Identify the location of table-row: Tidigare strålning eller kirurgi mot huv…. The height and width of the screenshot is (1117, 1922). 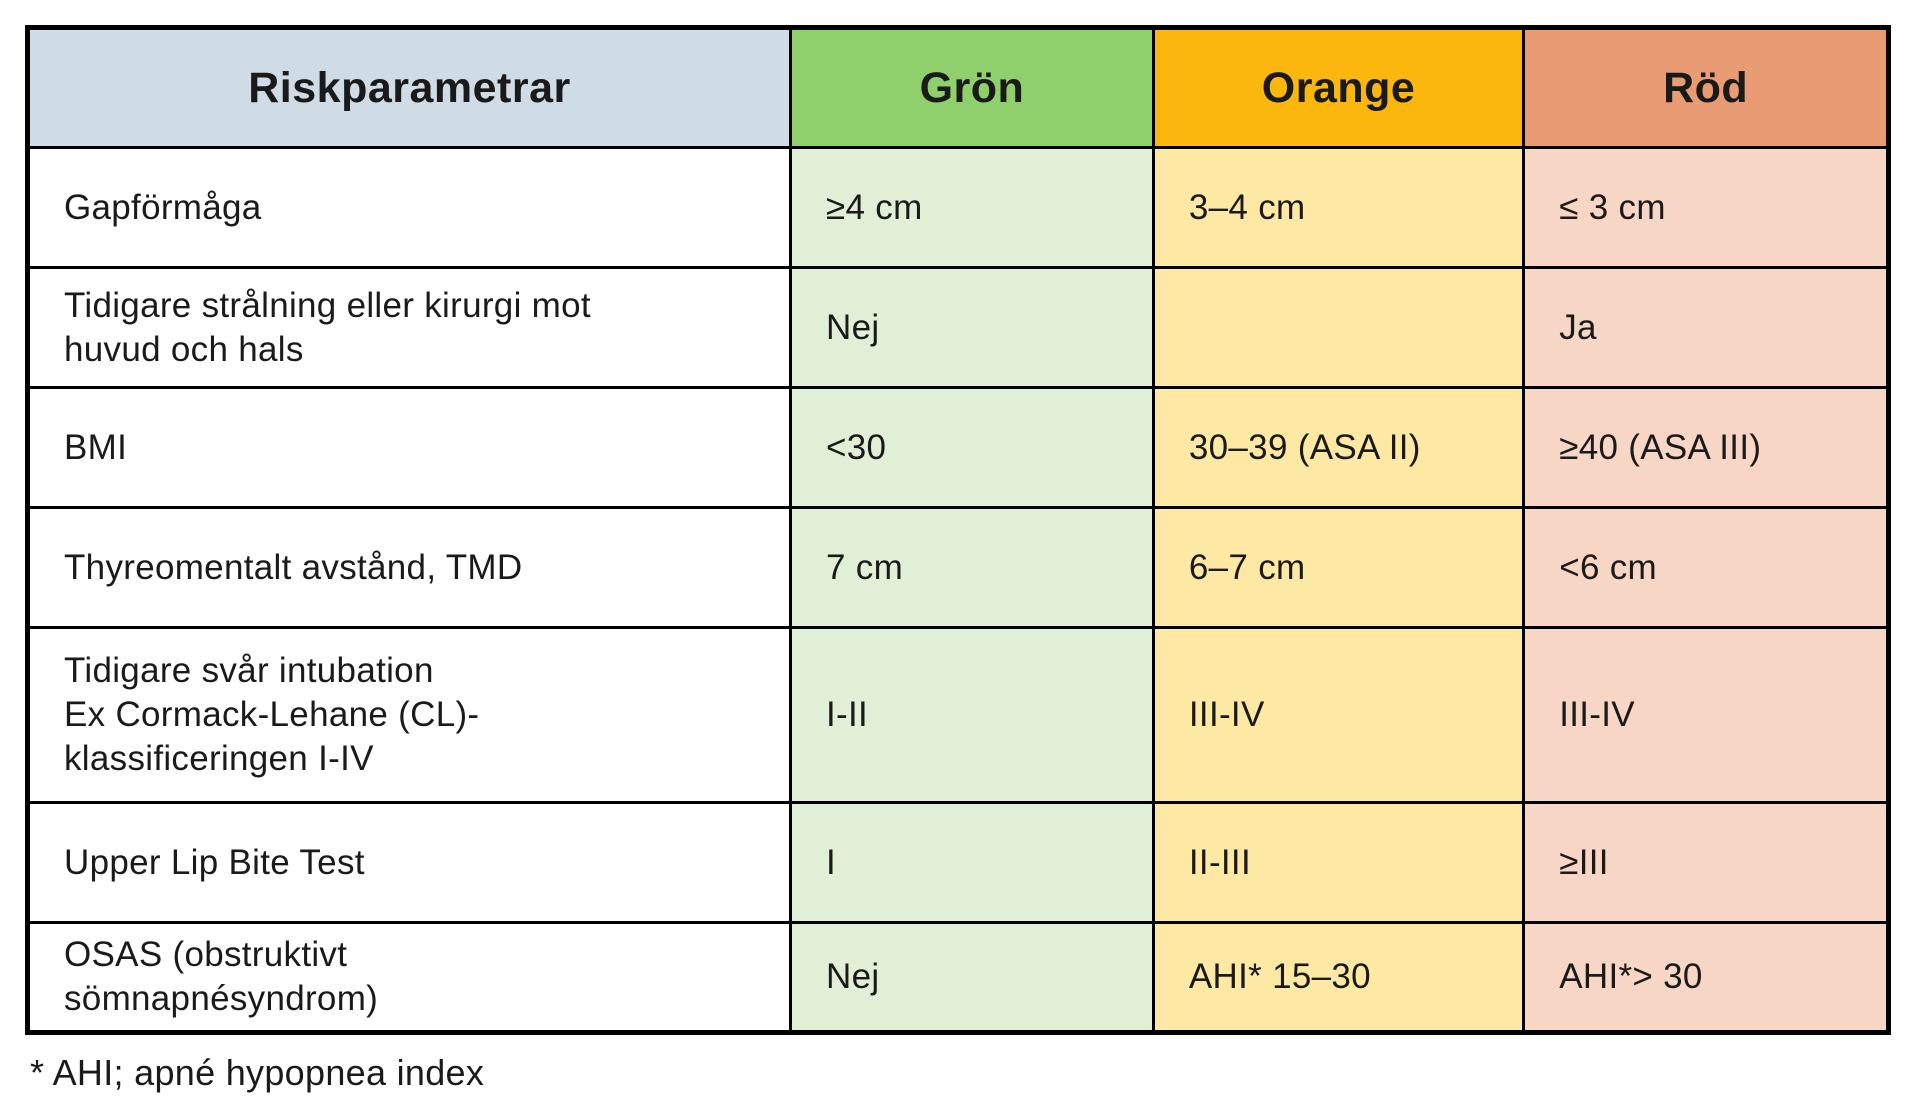
(958, 327).